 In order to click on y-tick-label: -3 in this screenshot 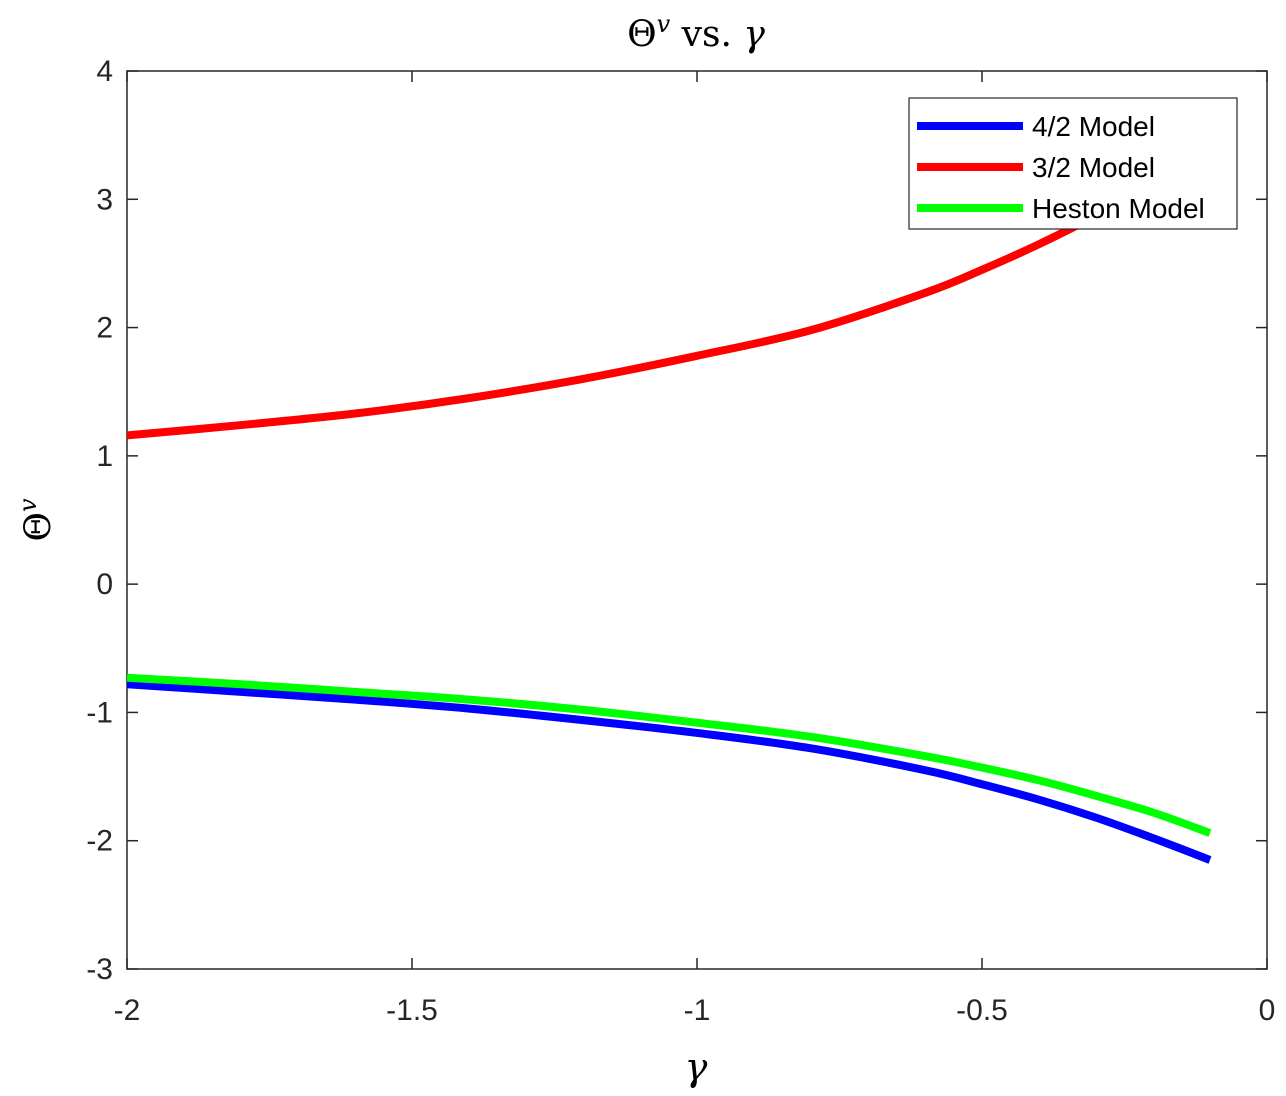, I will do `click(99, 969)`.